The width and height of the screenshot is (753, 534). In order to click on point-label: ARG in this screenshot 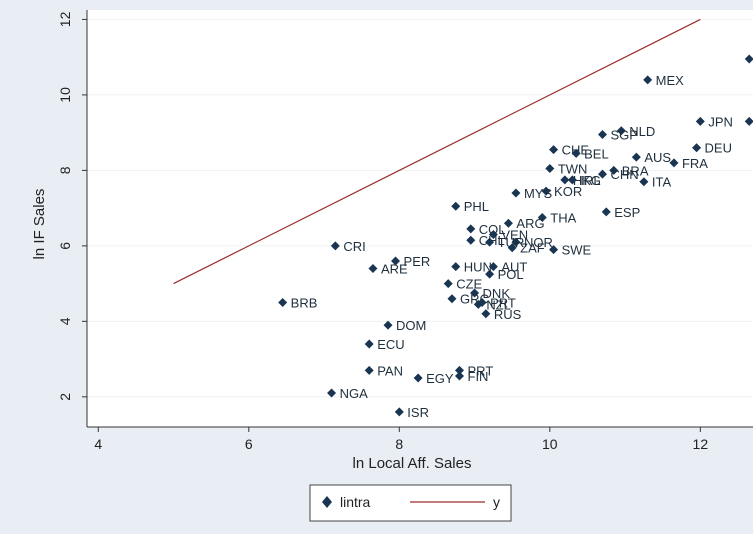, I will do `click(530, 223)`.